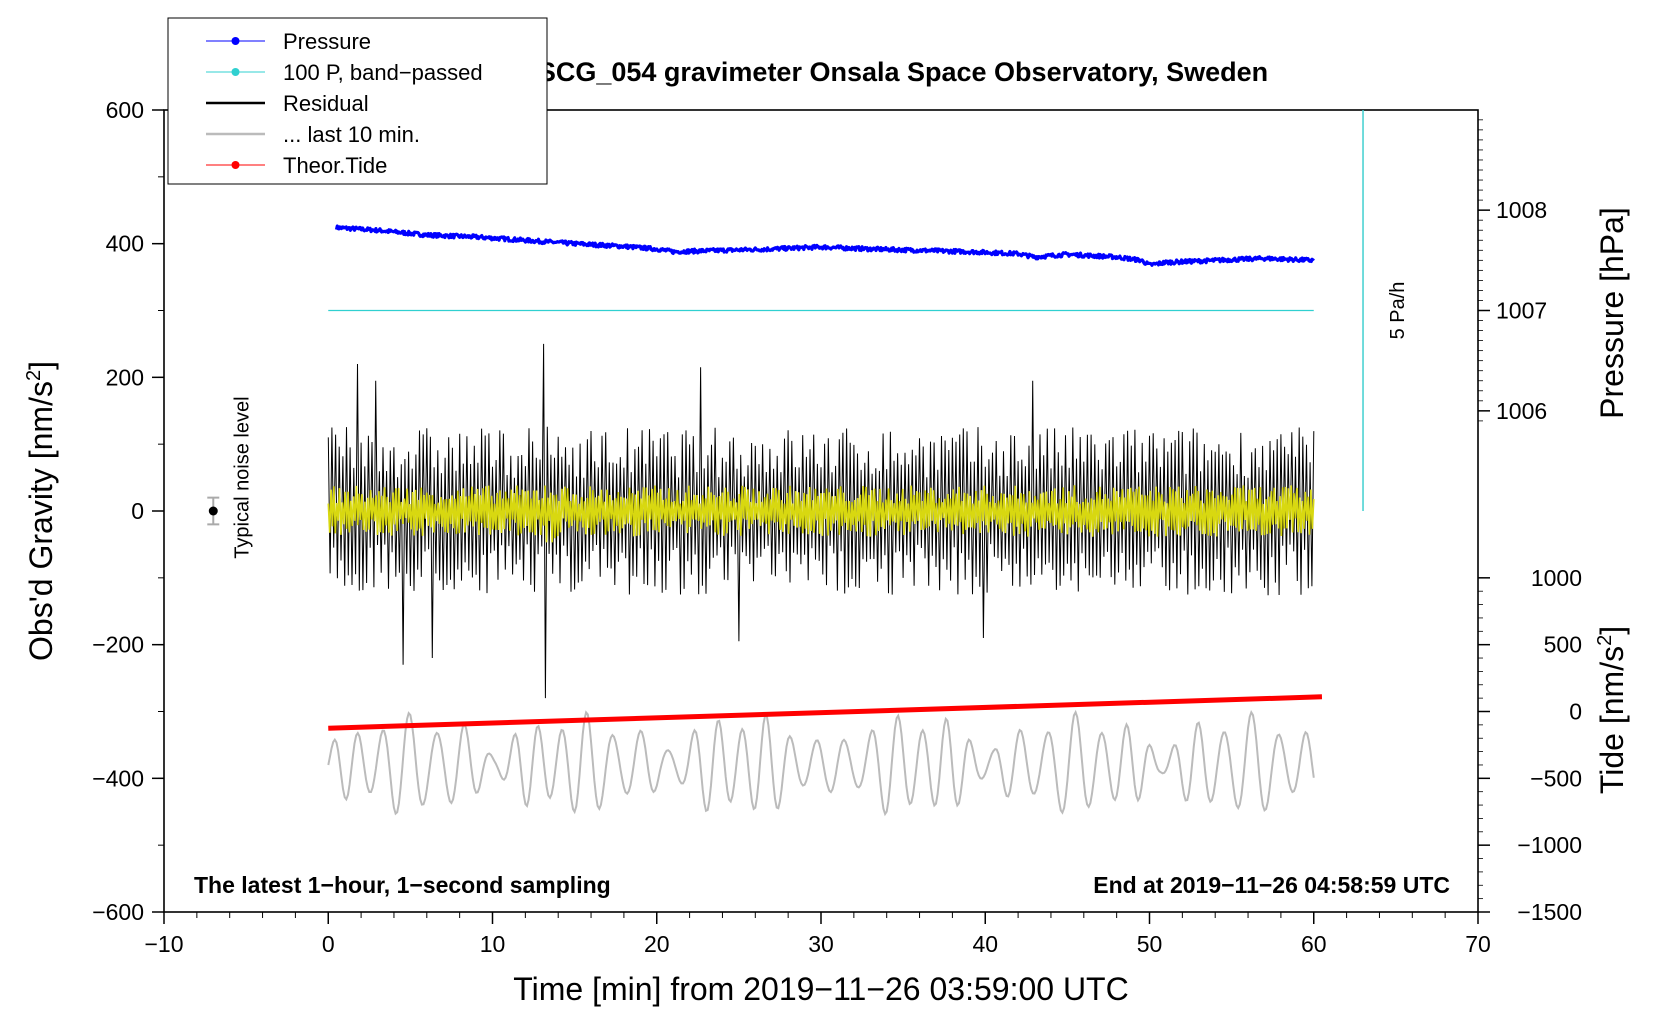 The width and height of the screenshot is (1660, 1020). What do you see at coordinates (328, 944) in the screenshot?
I see `x-tick-label: 0` at bounding box center [328, 944].